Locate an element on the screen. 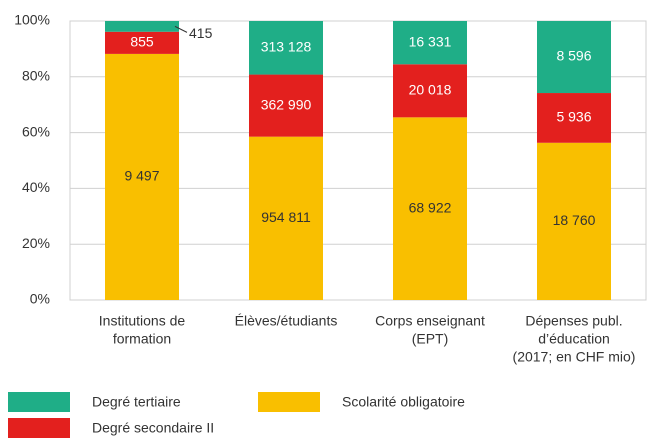 The height and width of the screenshot is (440, 651). y-tick-label: 0% is located at coordinates (40, 299).